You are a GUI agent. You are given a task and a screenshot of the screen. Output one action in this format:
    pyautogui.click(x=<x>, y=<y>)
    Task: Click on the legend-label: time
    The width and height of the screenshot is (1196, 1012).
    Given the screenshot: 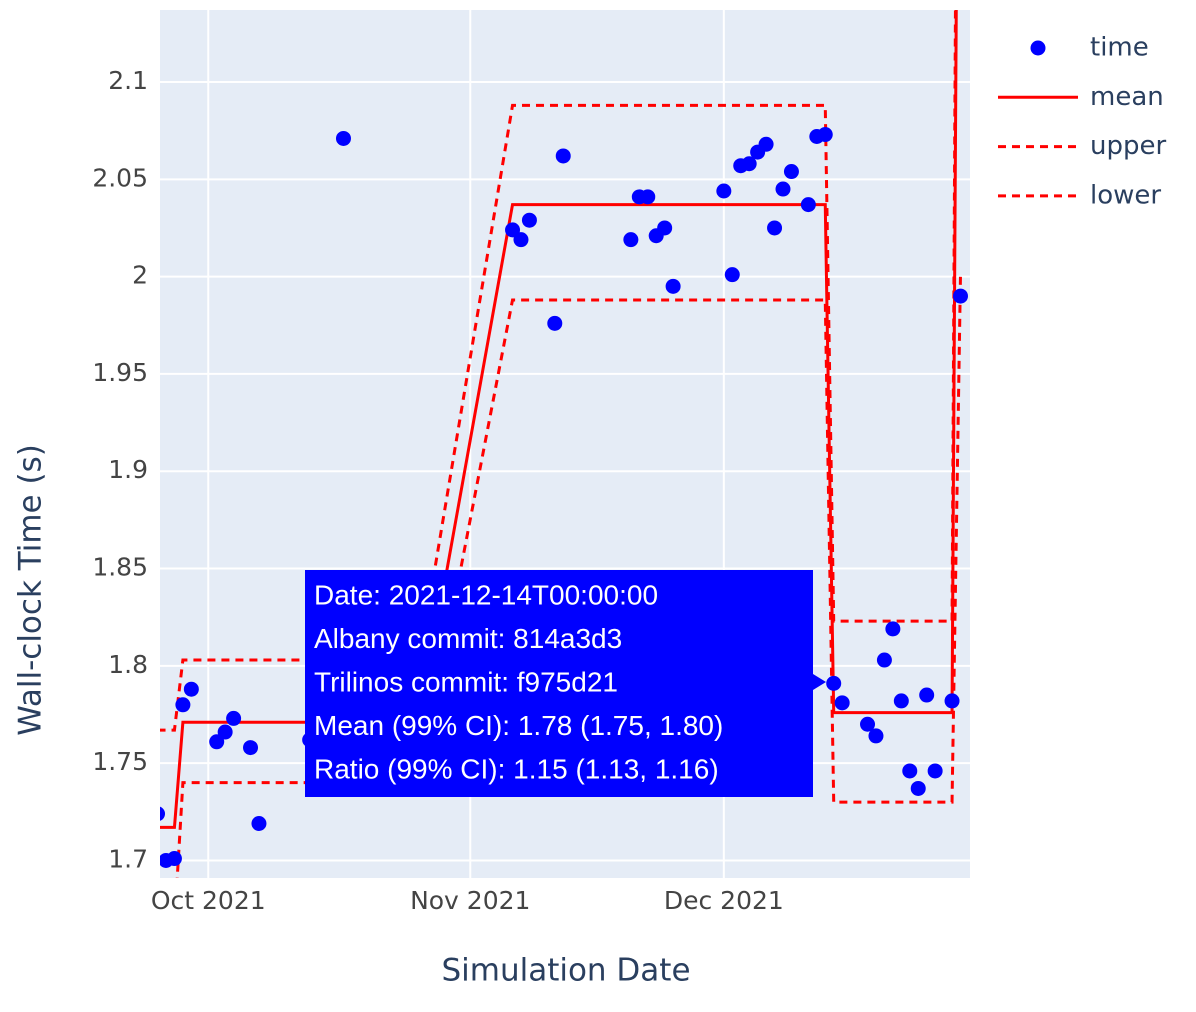 What is the action you would take?
    pyautogui.click(x=1119, y=48)
    